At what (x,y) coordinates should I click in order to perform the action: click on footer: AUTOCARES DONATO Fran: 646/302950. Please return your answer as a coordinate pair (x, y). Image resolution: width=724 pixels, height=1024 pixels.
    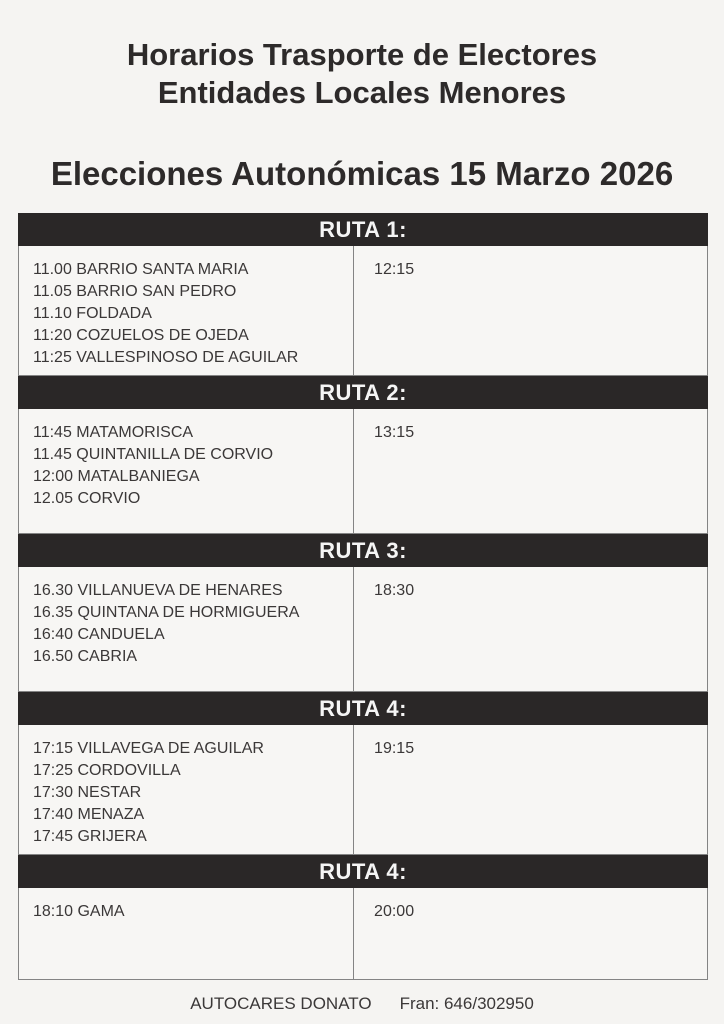
    Looking at the image, I should click on (362, 1004).